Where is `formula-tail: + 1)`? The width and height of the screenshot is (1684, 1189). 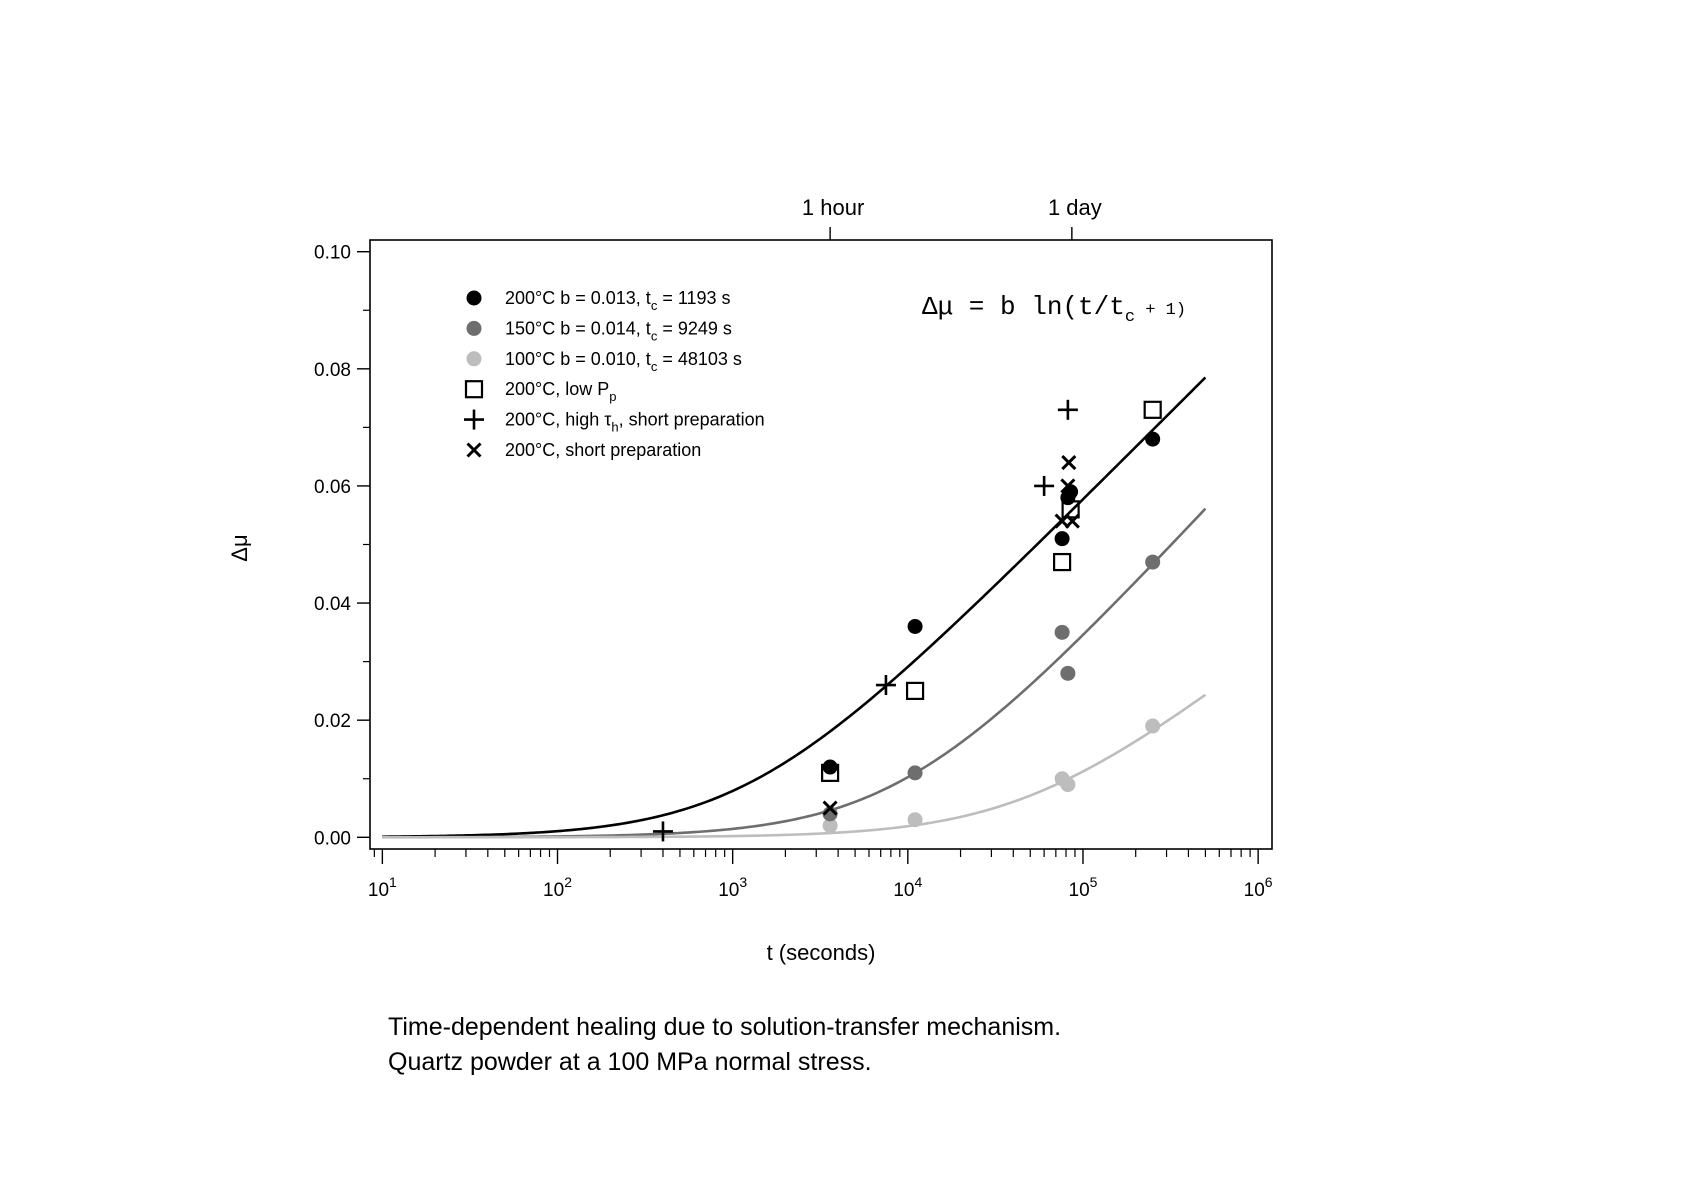
formula-tail: + 1) is located at coordinates (1160, 310).